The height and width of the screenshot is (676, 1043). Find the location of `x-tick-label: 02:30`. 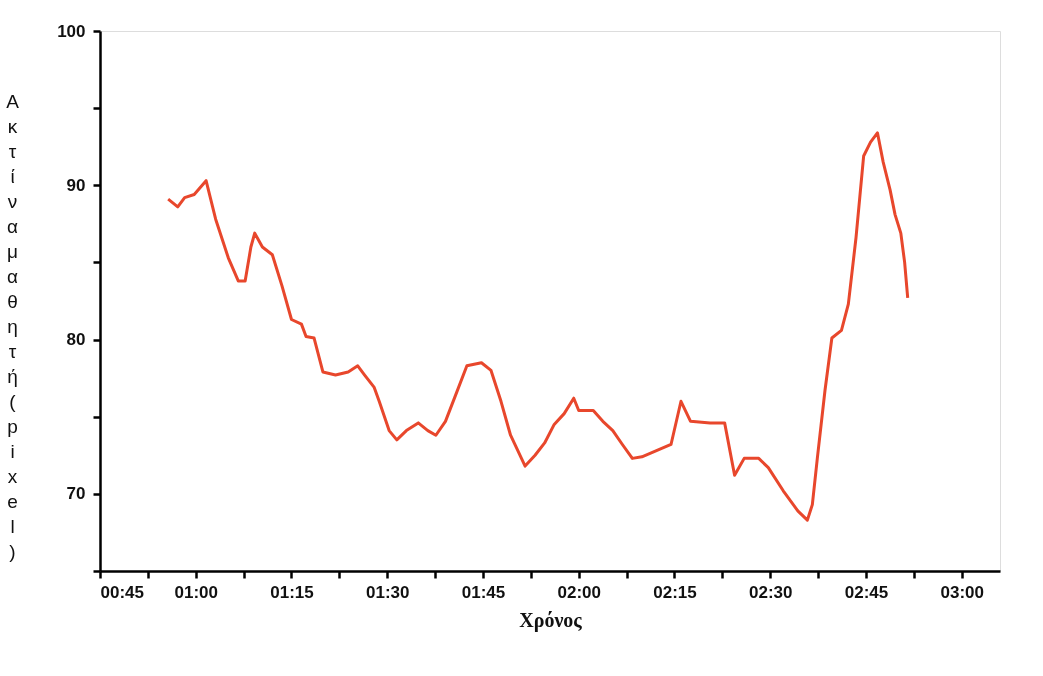

x-tick-label: 02:30 is located at coordinates (770, 592).